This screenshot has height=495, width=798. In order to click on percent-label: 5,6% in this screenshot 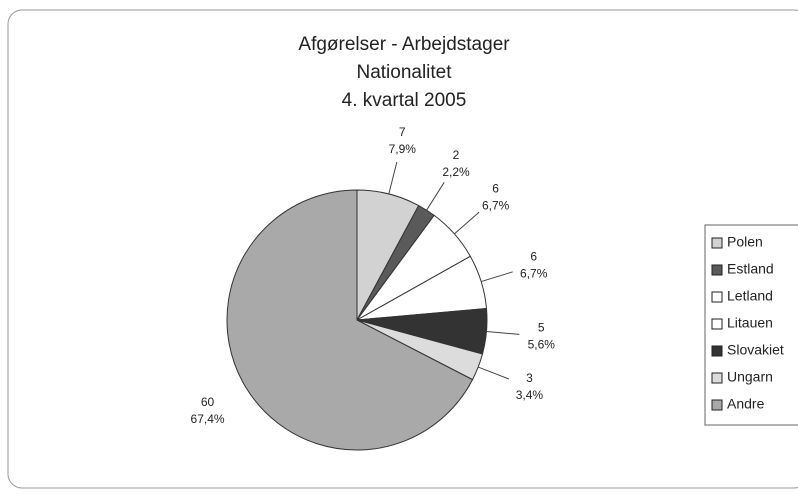, I will do `click(542, 344)`.